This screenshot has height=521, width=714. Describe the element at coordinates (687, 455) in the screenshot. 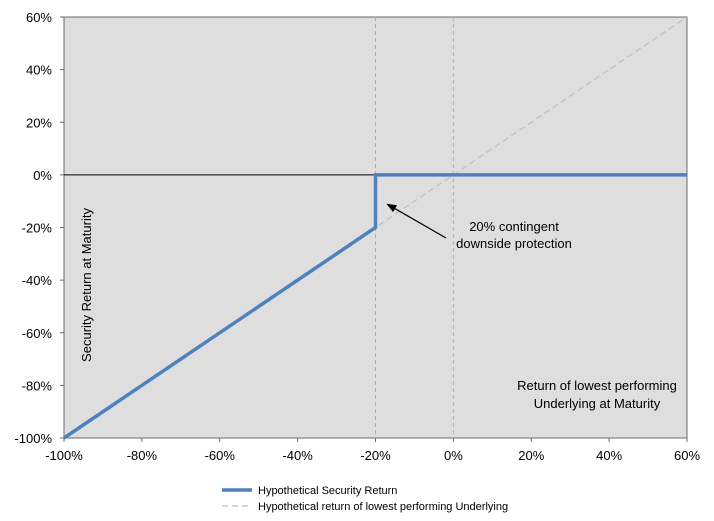

I see `x-tick-label: 60%` at that location.